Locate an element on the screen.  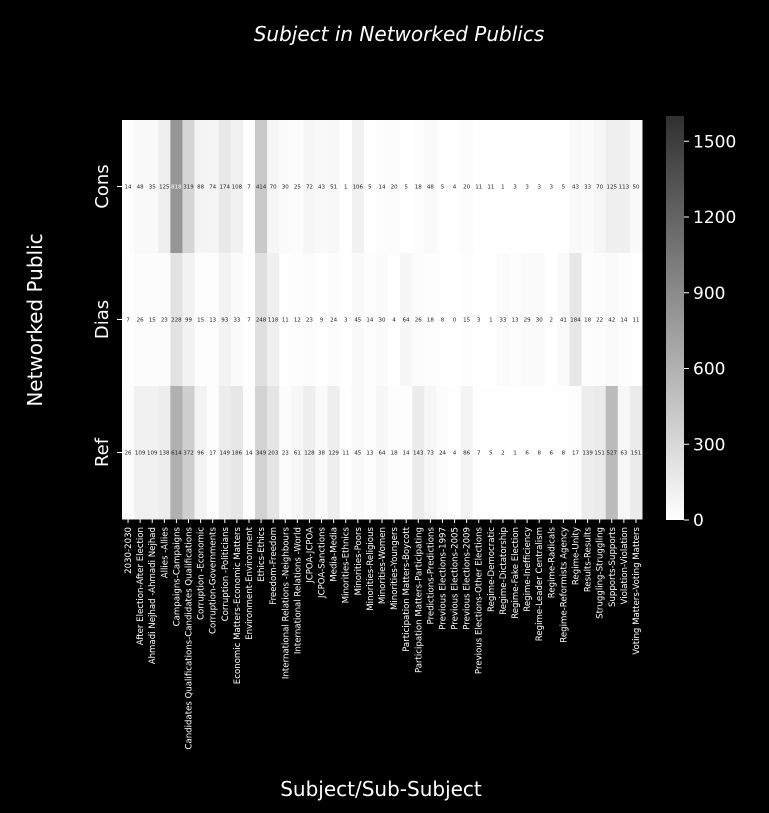
column-label: Minorities-Youngers is located at coordinates (395, 568).